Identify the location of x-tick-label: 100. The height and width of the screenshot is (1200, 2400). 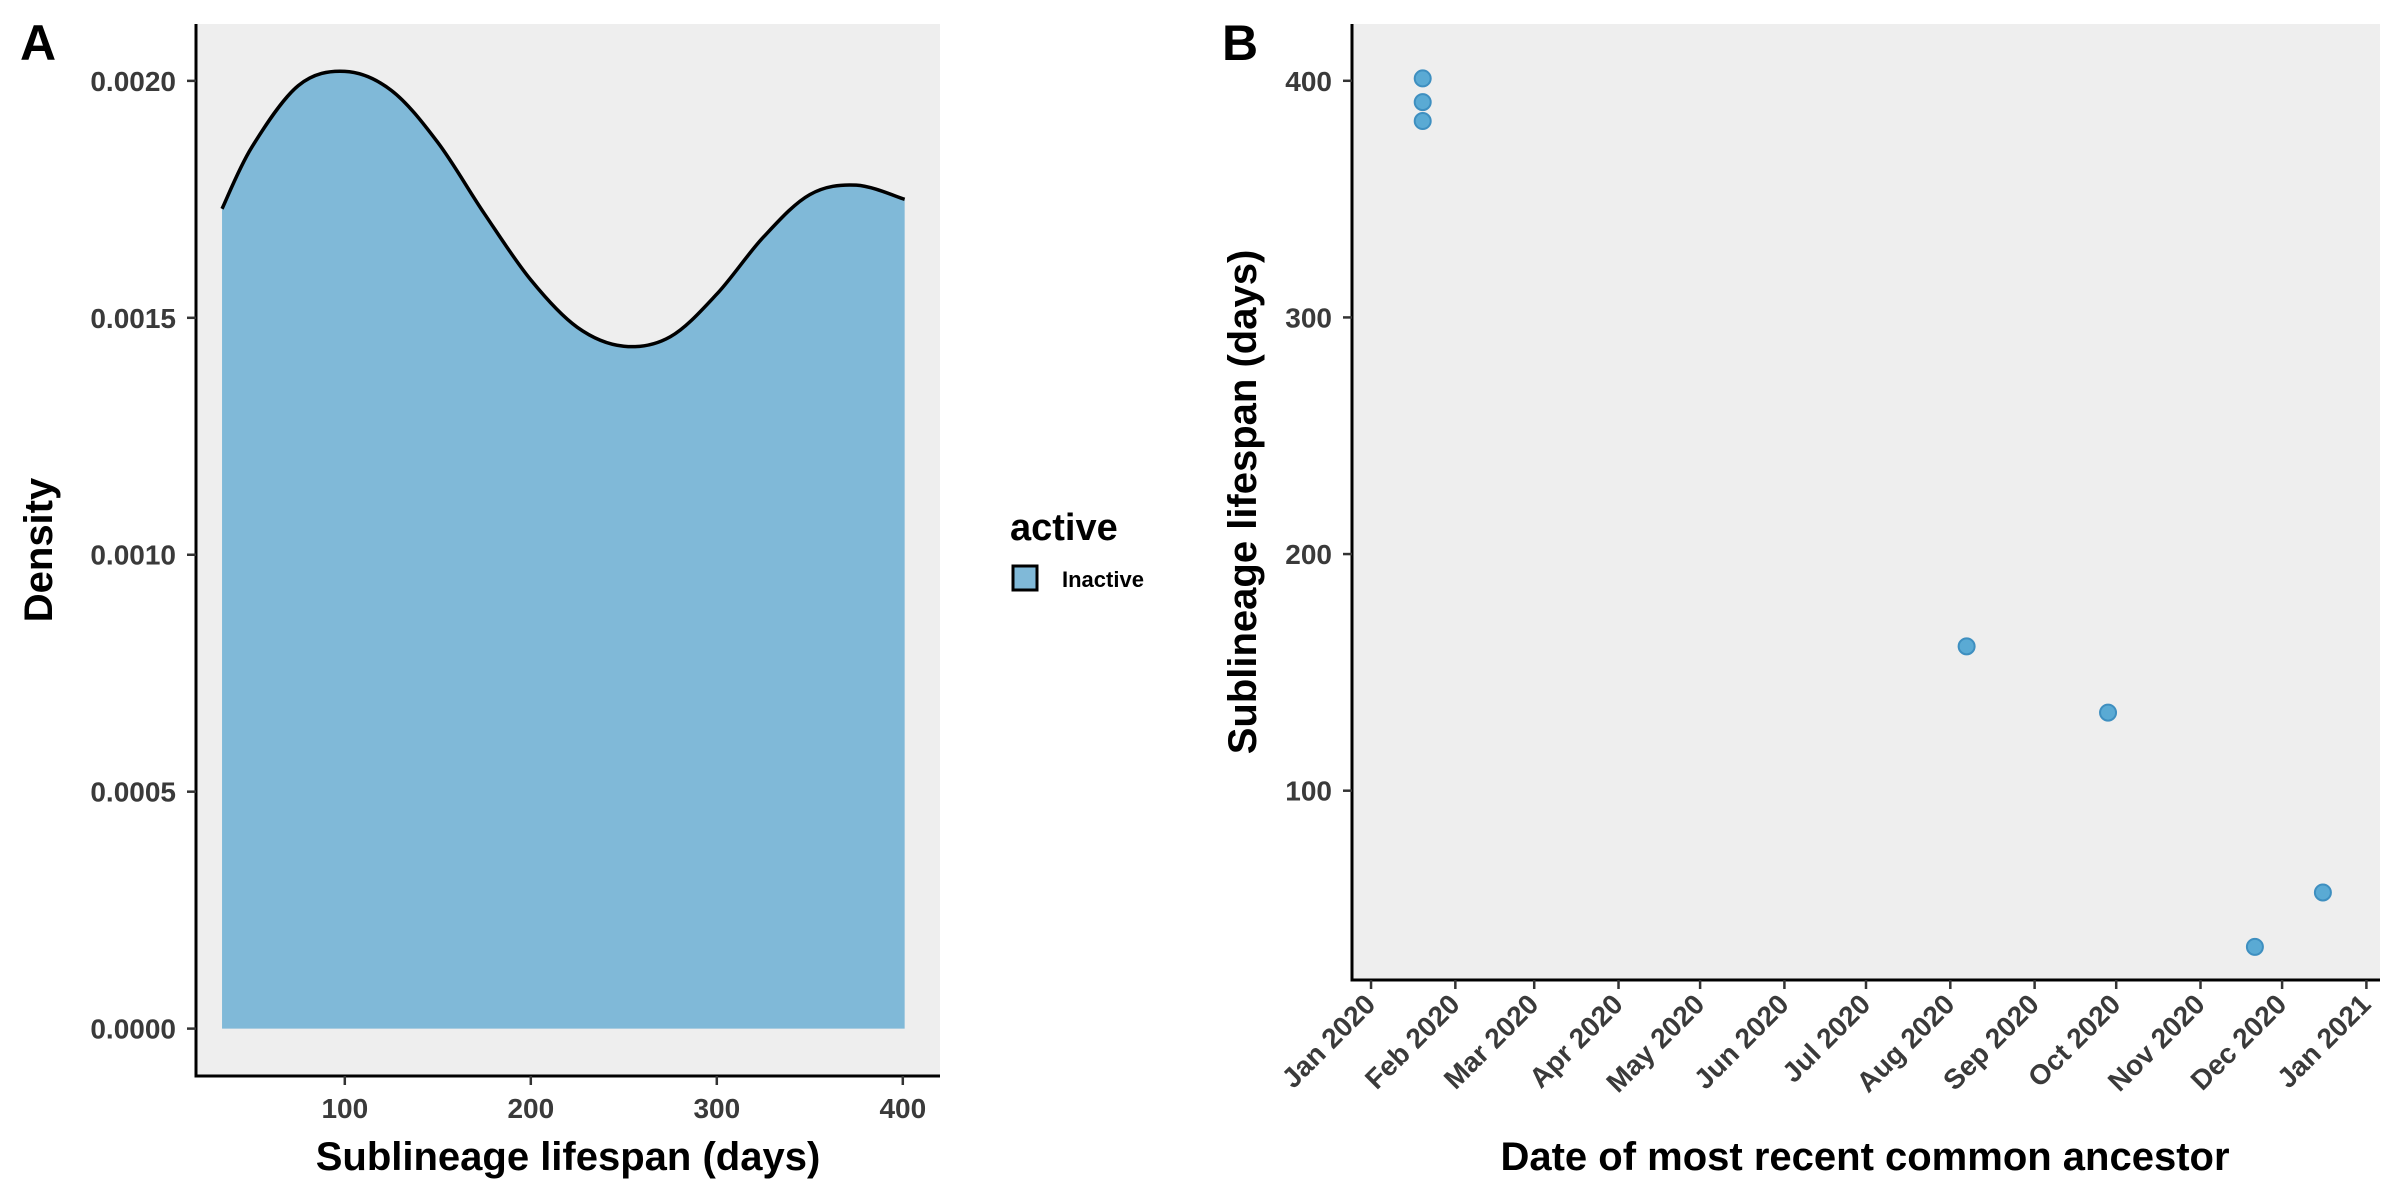
(344, 1108).